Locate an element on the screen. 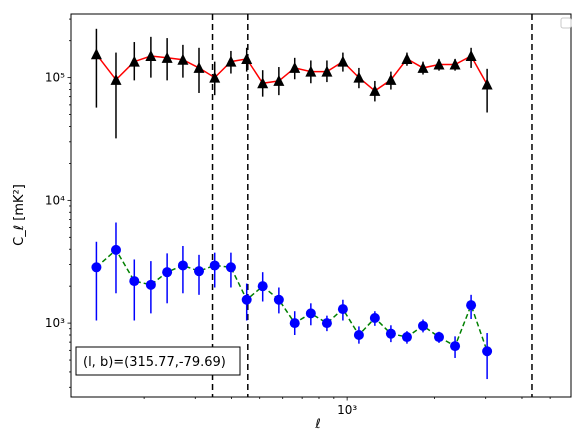 The width and height of the screenshot is (580, 441). annotation-box: (l, b)=(315.77,-79.69) is located at coordinates (158, 361).